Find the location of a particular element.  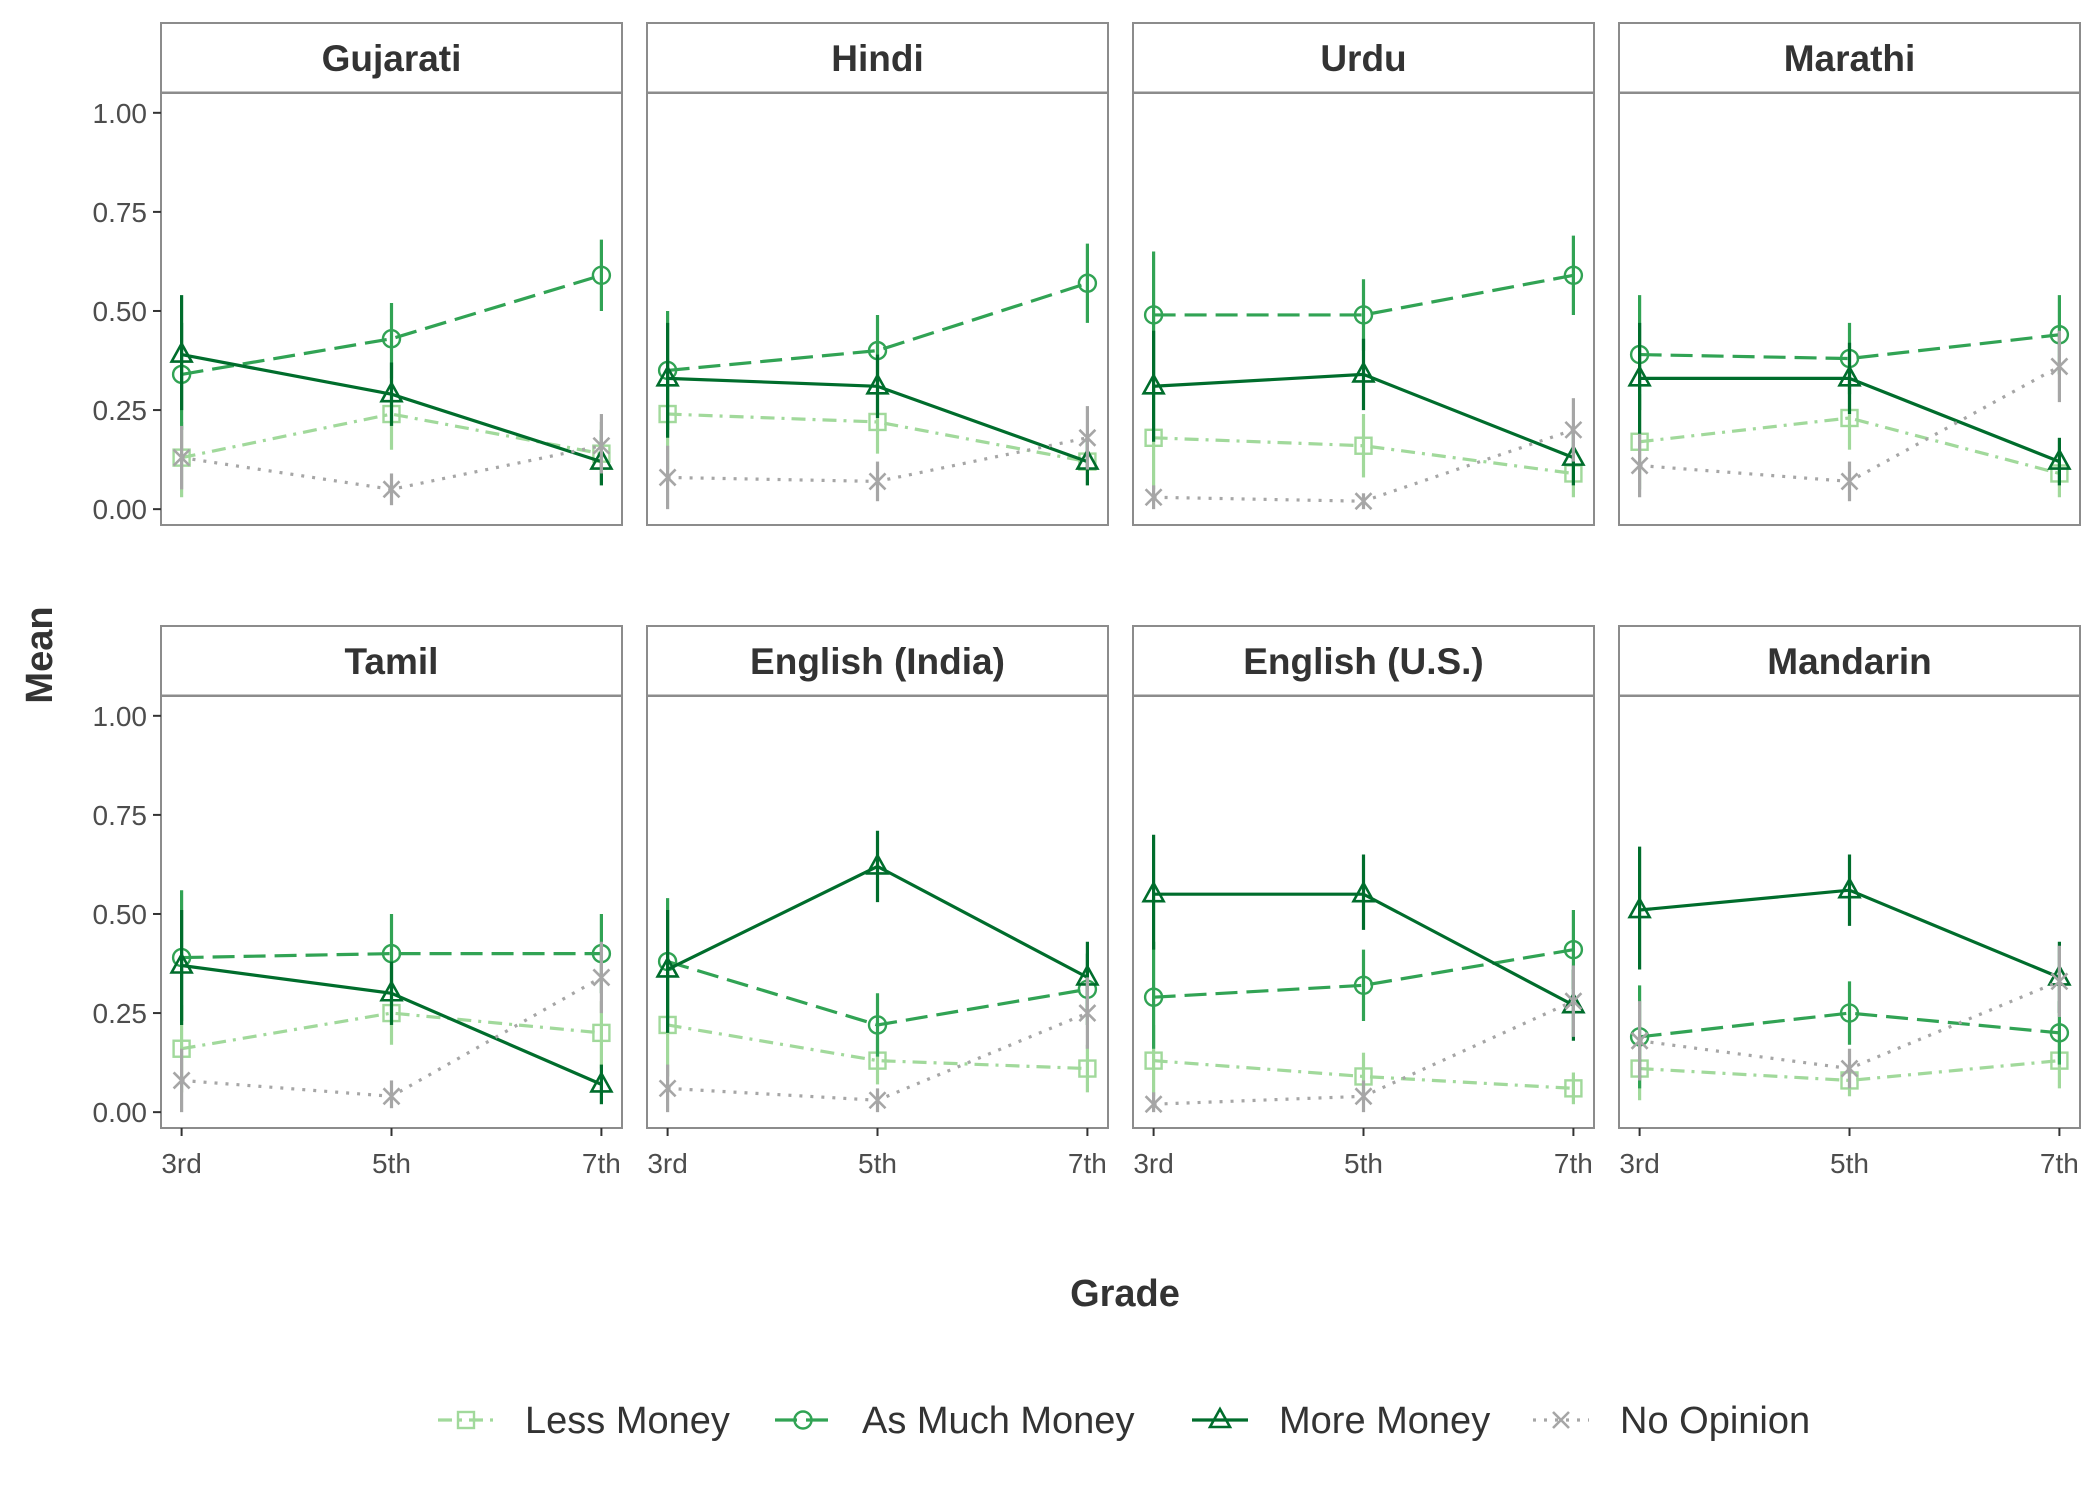

panel-title: English (India) is located at coordinates (877, 661).